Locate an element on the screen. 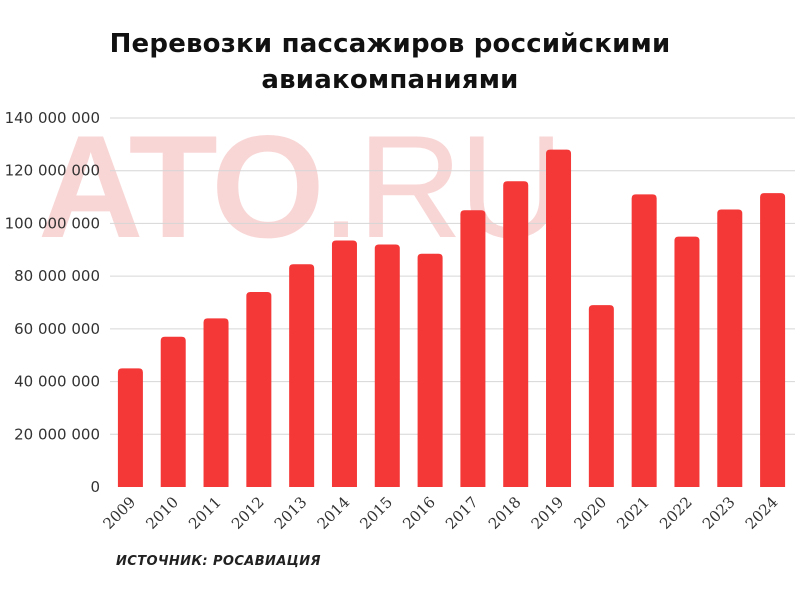 This screenshot has height=600, width=800. x-tick-label: 2021 is located at coordinates (633, 513).